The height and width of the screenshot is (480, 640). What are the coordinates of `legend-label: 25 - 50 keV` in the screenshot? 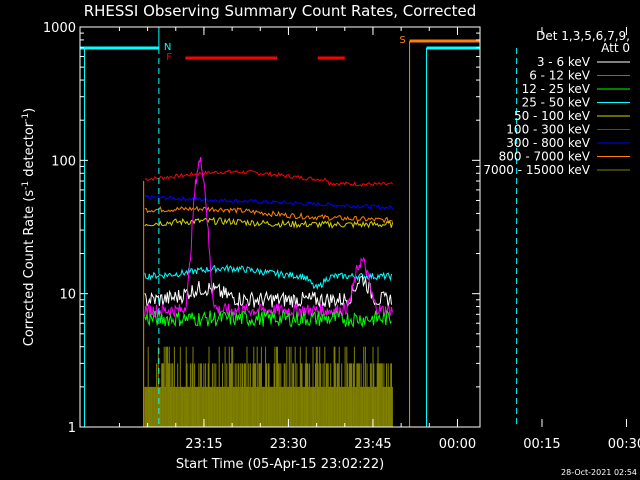 It's located at (556, 103).